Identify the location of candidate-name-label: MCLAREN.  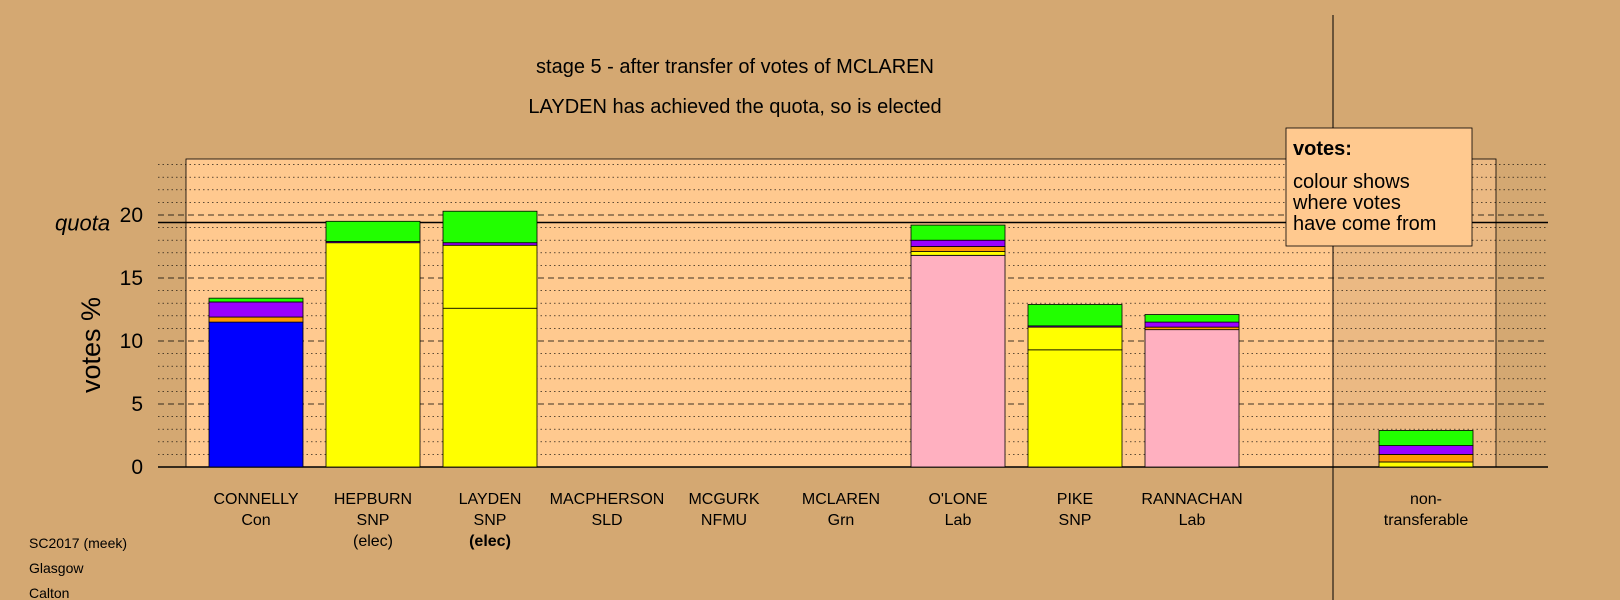
(841, 499).